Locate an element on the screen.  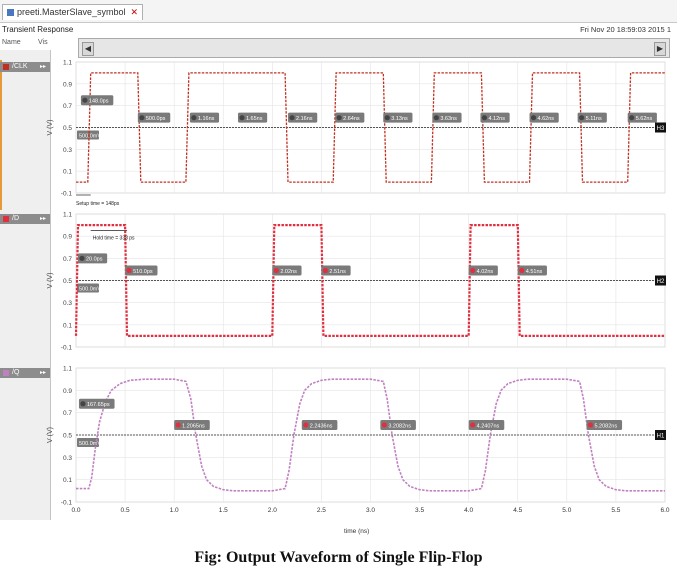
marker-label: 4.12ns is located at coordinates (496, 119).